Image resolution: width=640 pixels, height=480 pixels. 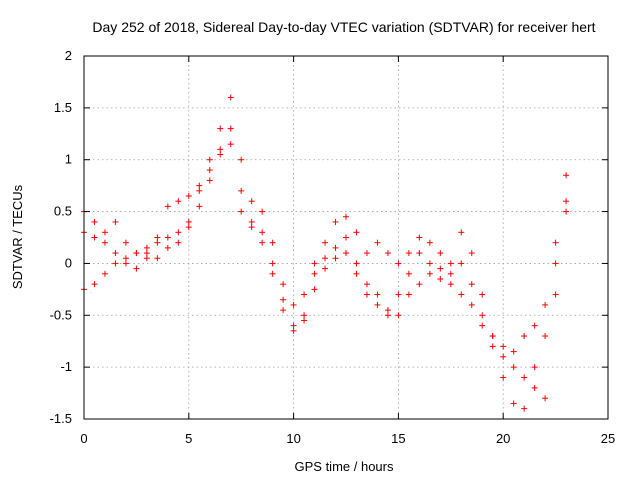 I want to click on x-tick-label: 0, so click(x=83, y=438).